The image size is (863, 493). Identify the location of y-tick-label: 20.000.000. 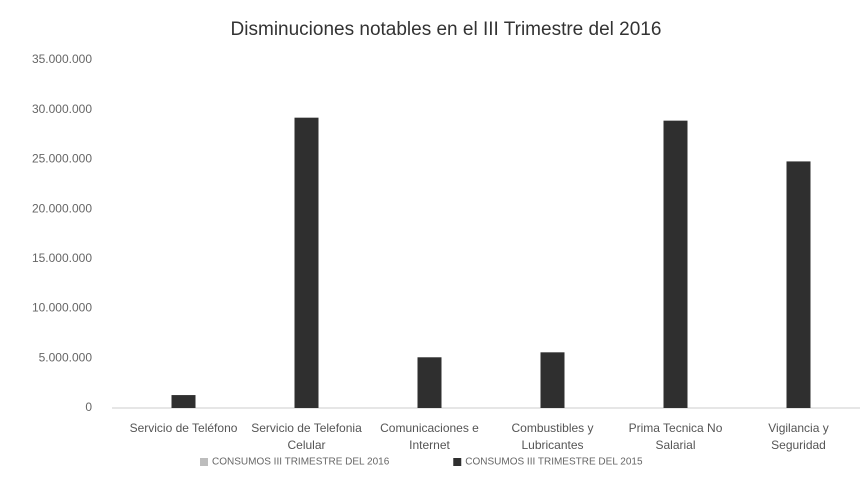
(62, 208).